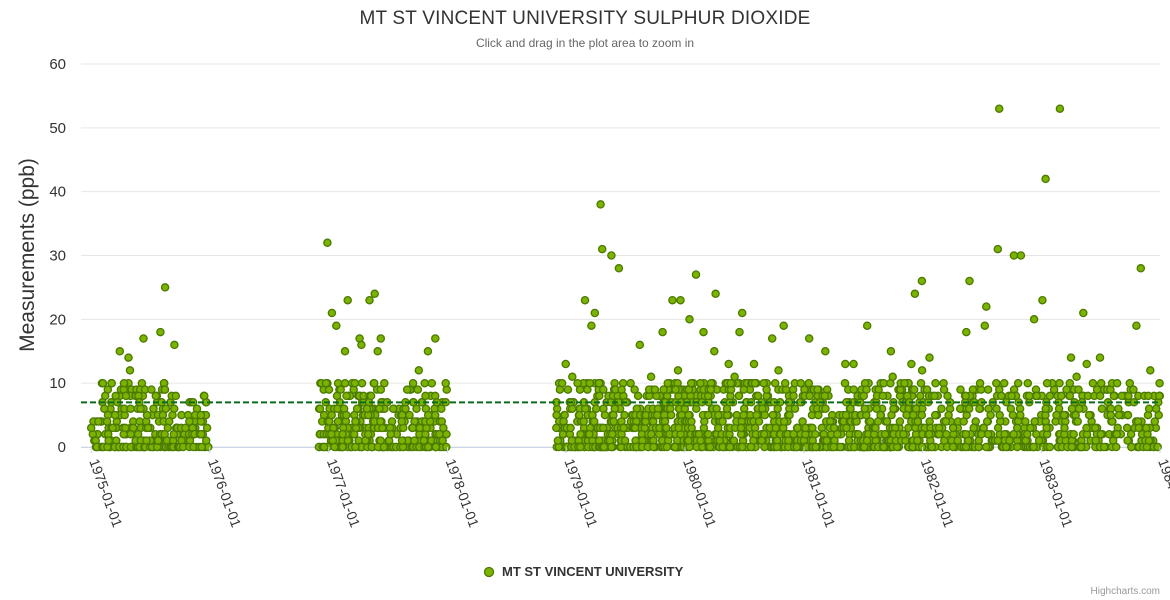  Describe the element at coordinates (1125, 591) in the screenshot. I see `credits-link: Highcharts.com` at that location.